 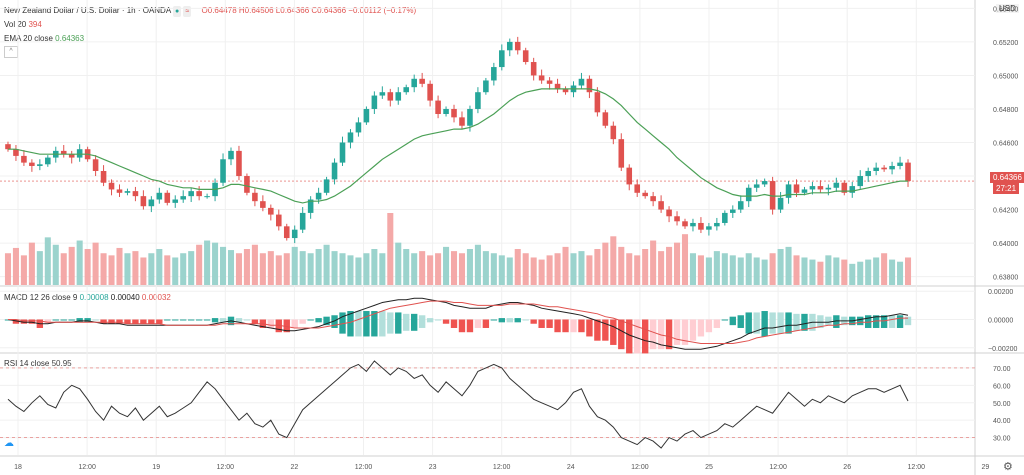 What do you see at coordinates (1008, 467) in the screenshot?
I see `settings-gear-icon: ⚙` at bounding box center [1008, 467].